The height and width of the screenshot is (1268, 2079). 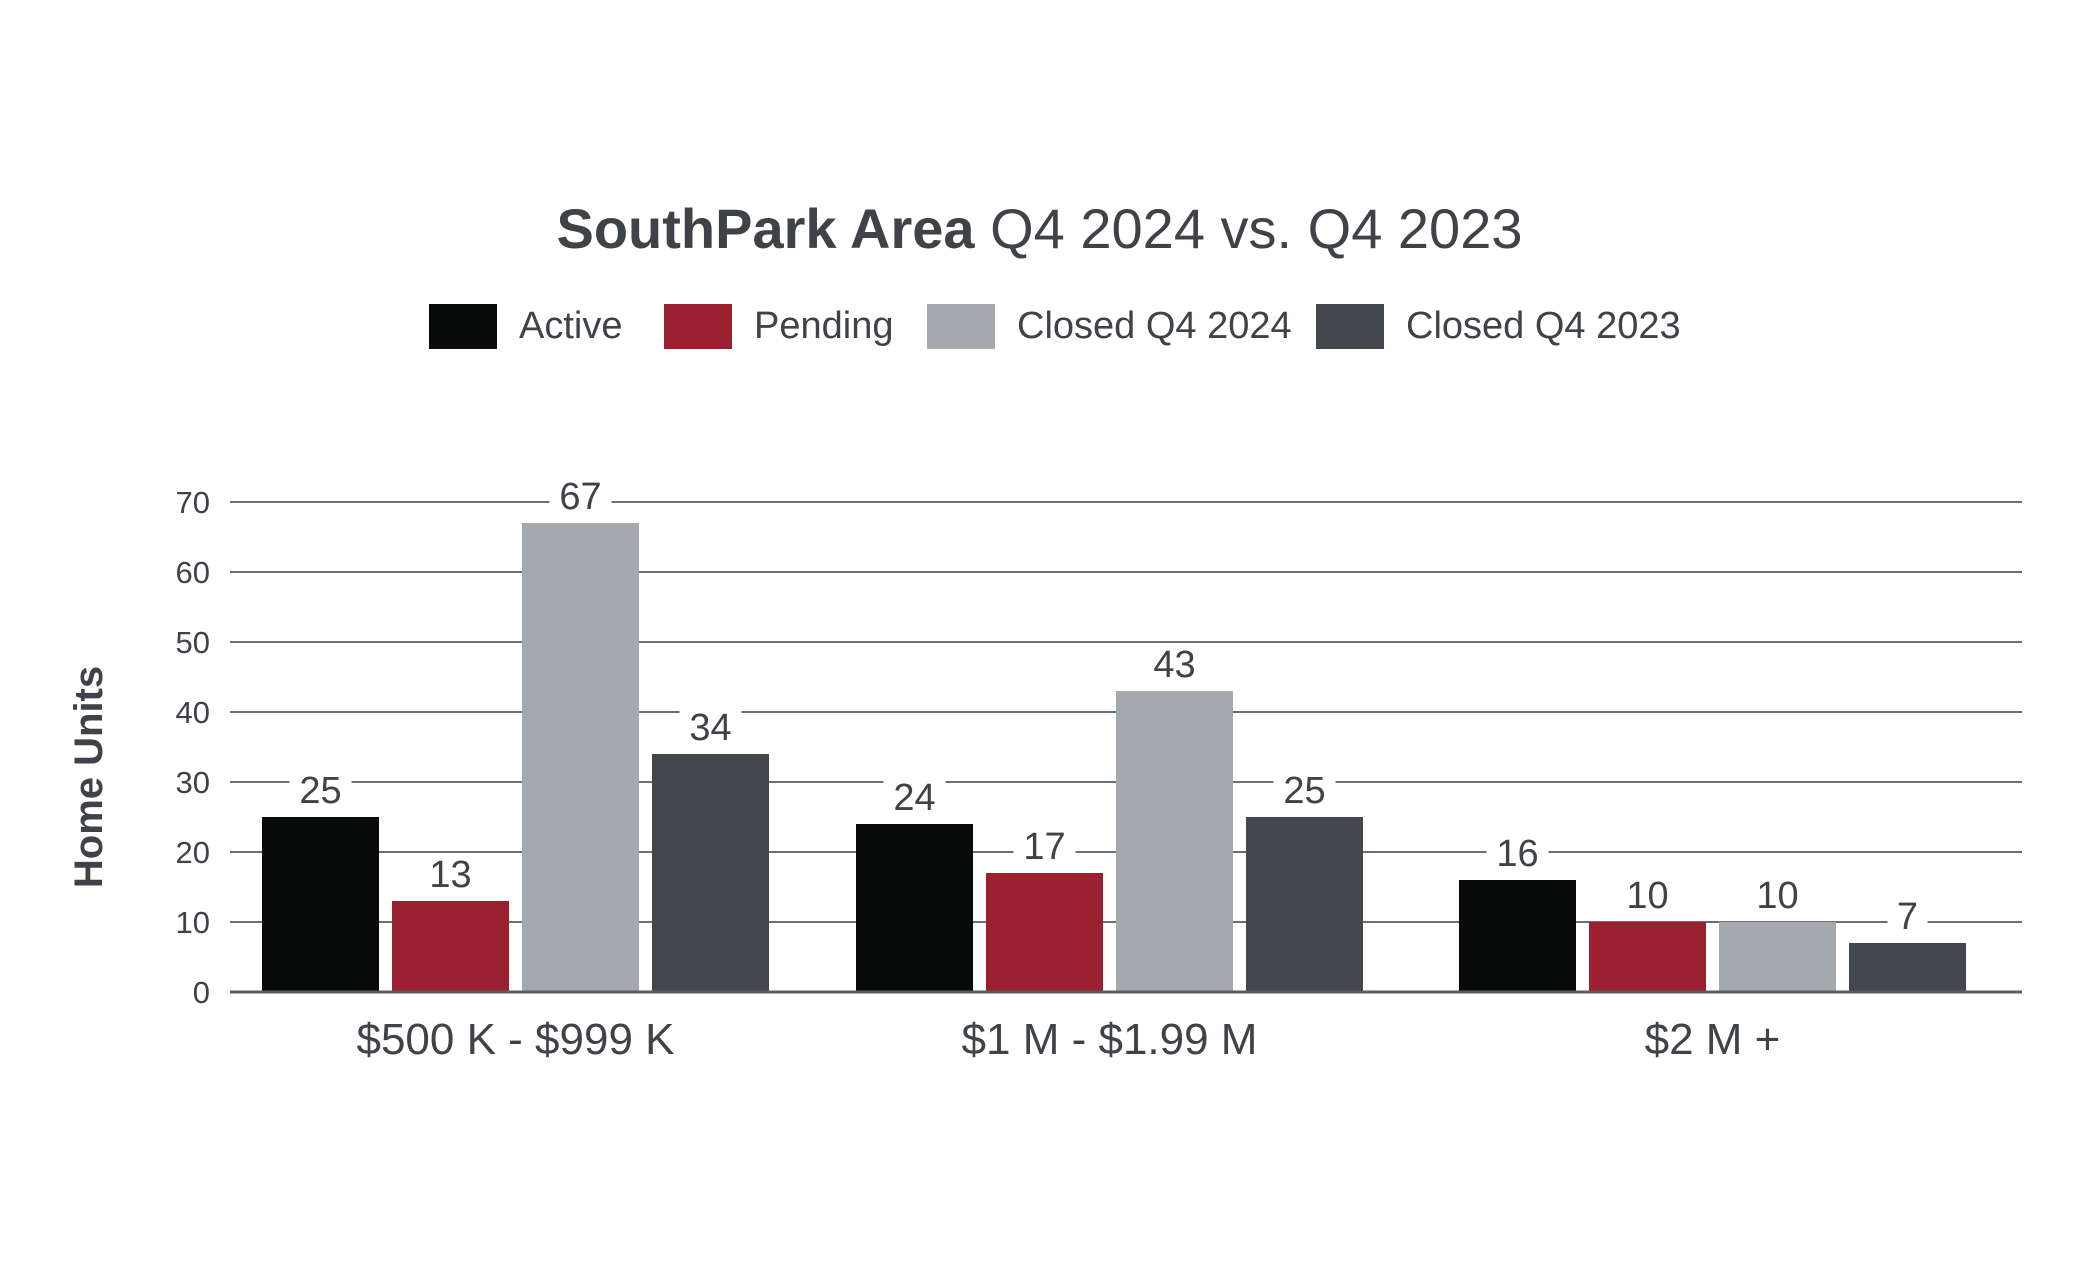 What do you see at coordinates (1350, 326) in the screenshot?
I see `legend-swatch-closed-q4-2023` at bounding box center [1350, 326].